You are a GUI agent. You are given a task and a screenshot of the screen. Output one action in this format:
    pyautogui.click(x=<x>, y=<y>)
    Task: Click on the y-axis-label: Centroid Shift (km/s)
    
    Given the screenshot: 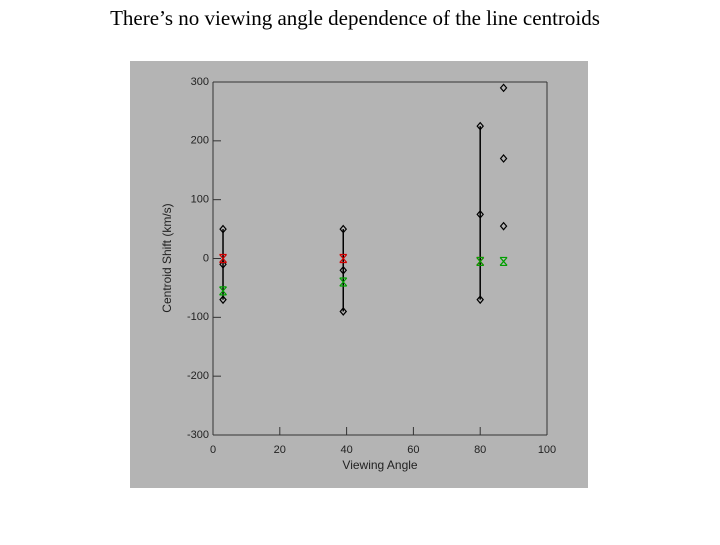 What is the action you would take?
    pyautogui.click(x=167, y=257)
    